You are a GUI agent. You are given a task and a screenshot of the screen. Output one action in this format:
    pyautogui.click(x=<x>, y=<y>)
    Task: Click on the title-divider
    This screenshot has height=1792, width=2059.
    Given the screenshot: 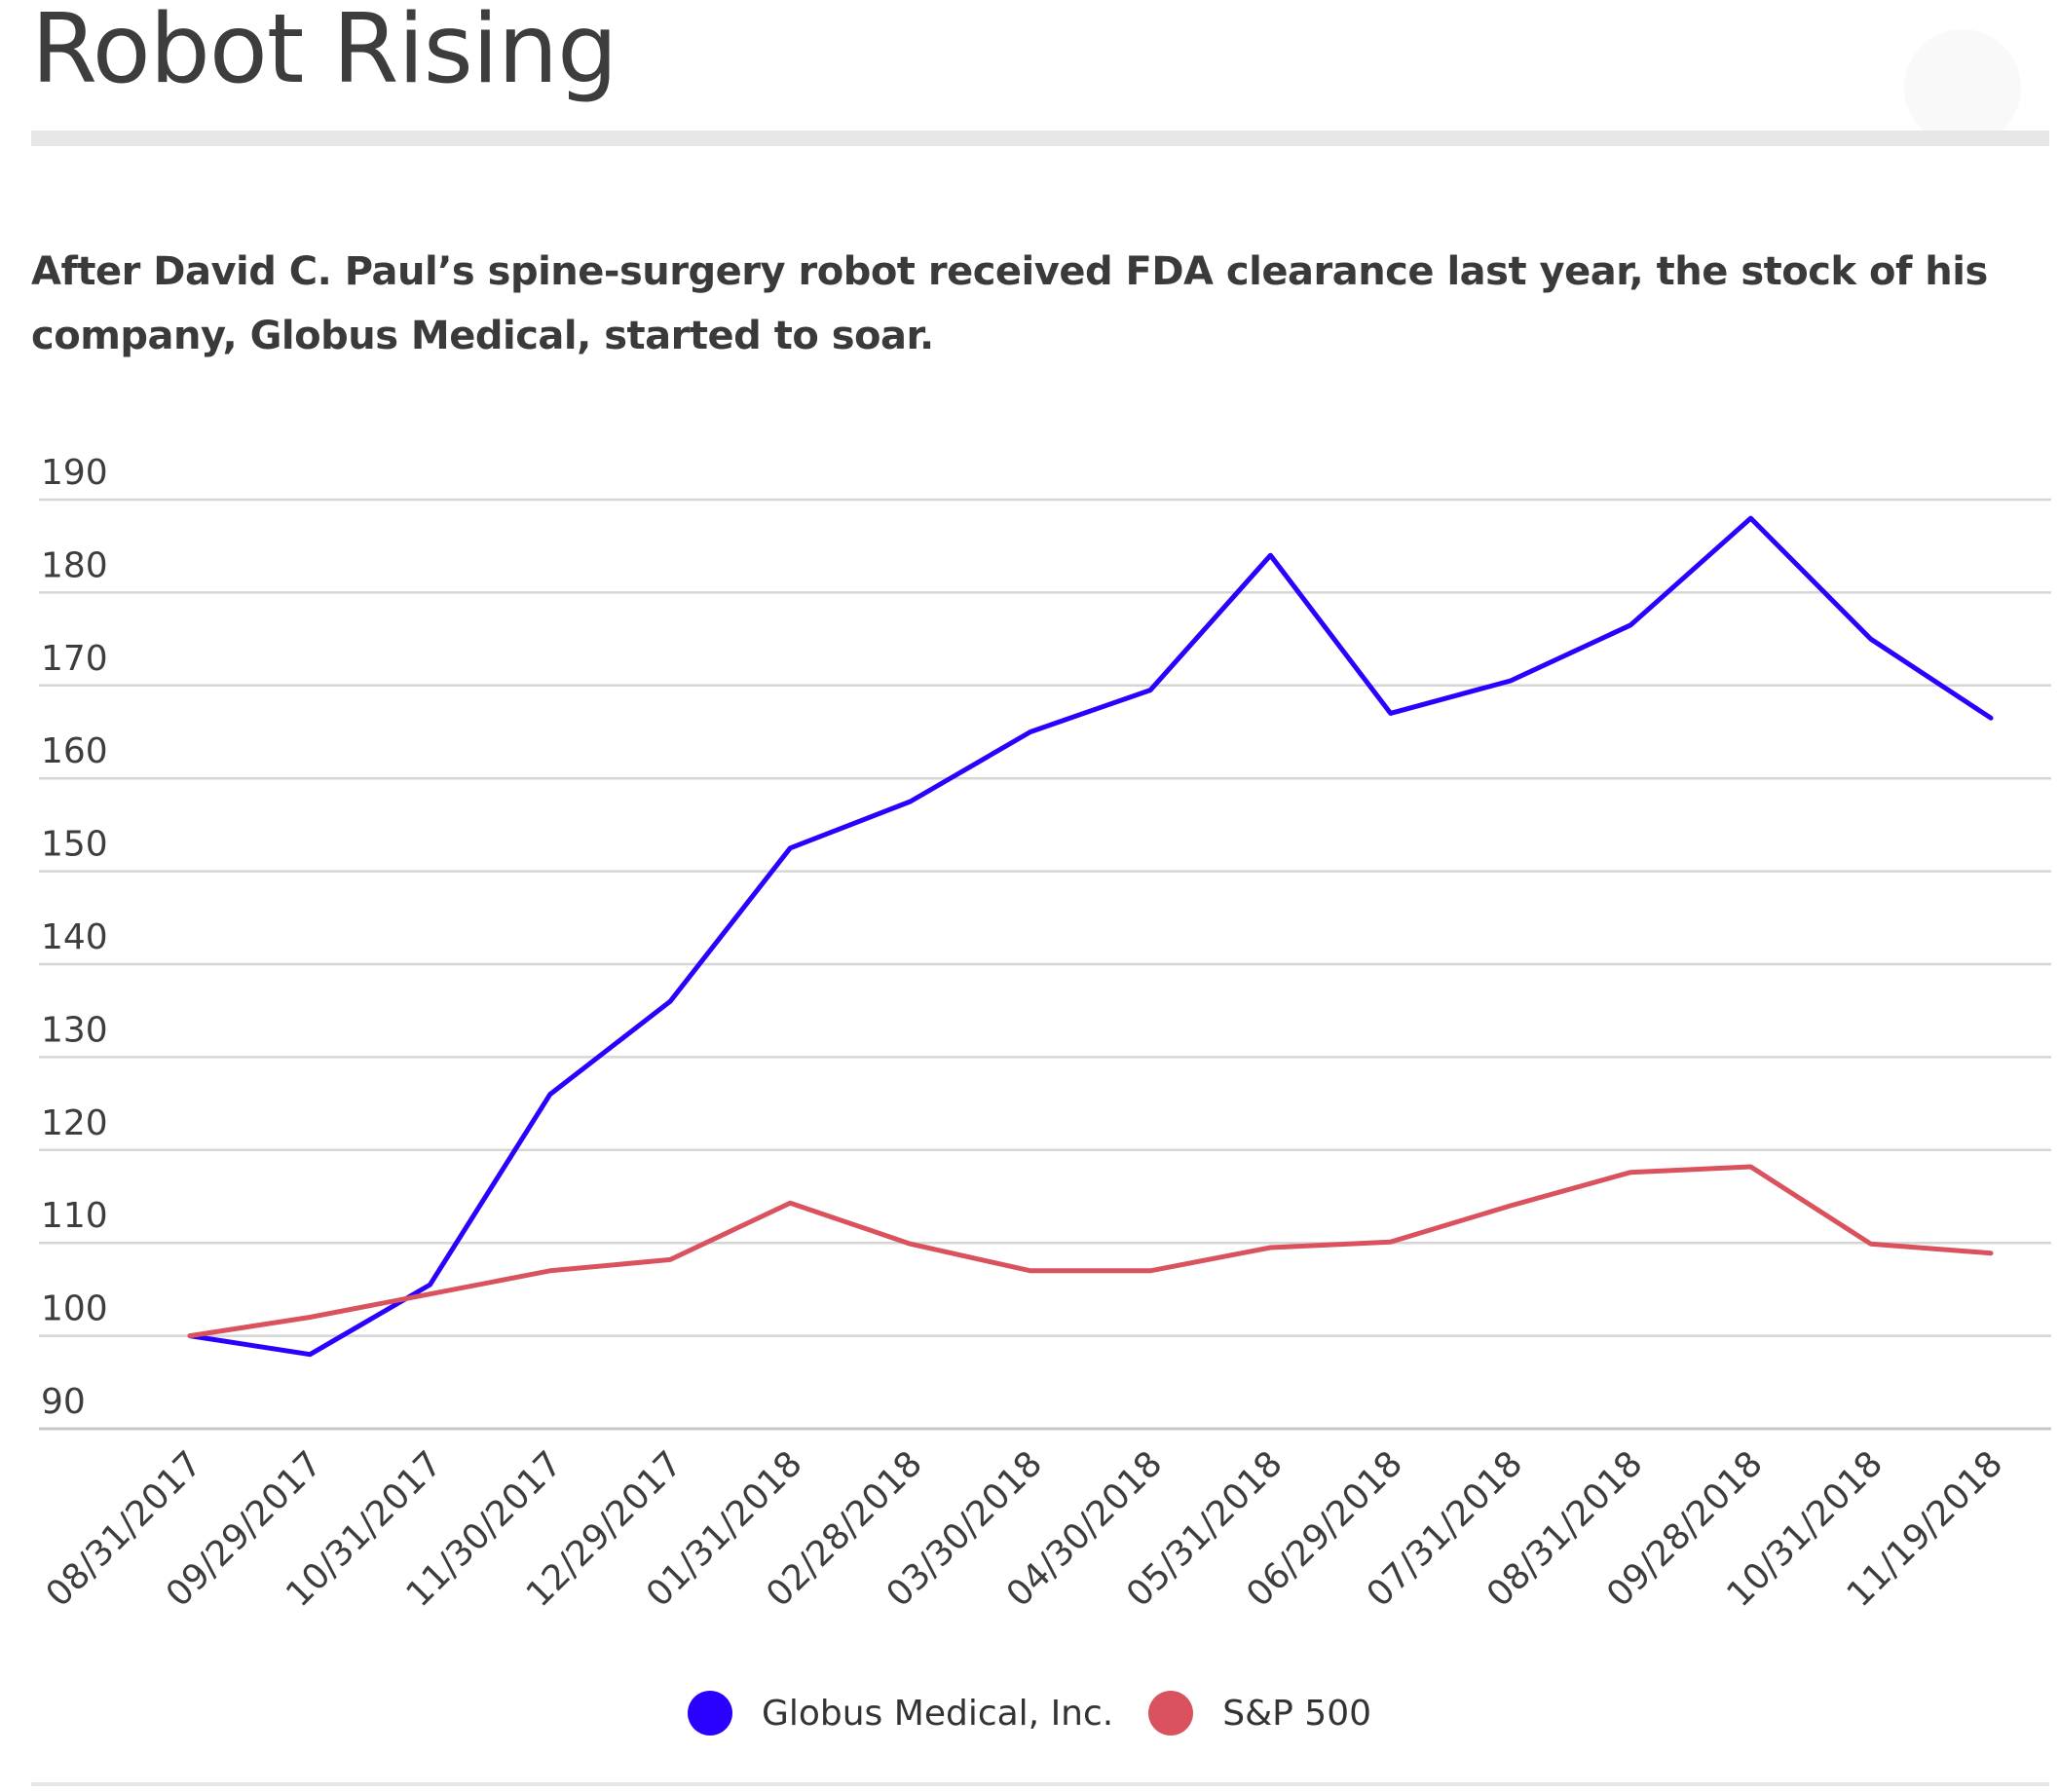 What is the action you would take?
    pyautogui.click(x=1040, y=138)
    